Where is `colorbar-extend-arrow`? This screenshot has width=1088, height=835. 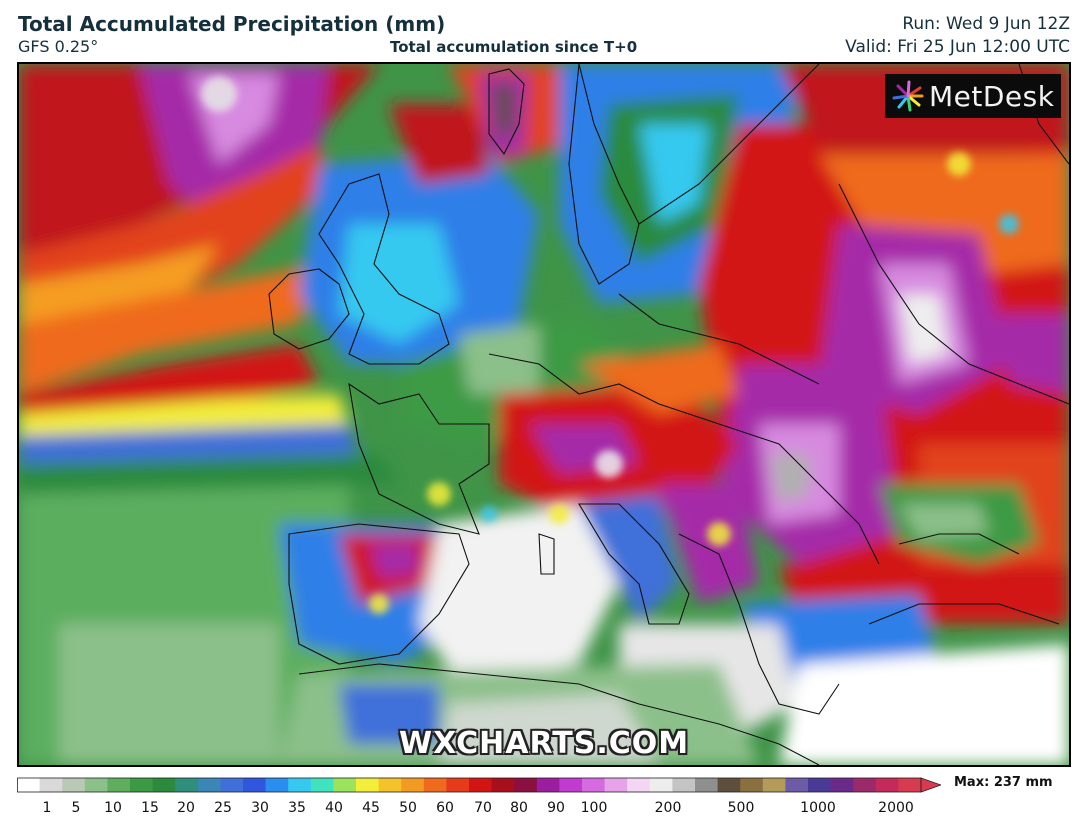 colorbar-extend-arrow is located at coordinates (930, 785).